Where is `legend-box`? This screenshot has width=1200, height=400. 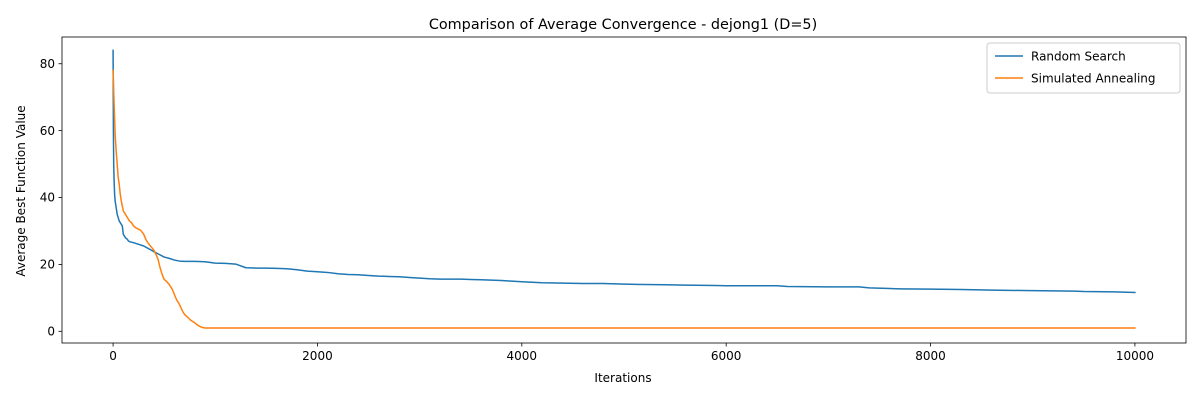 legend-box is located at coordinates (1083, 68).